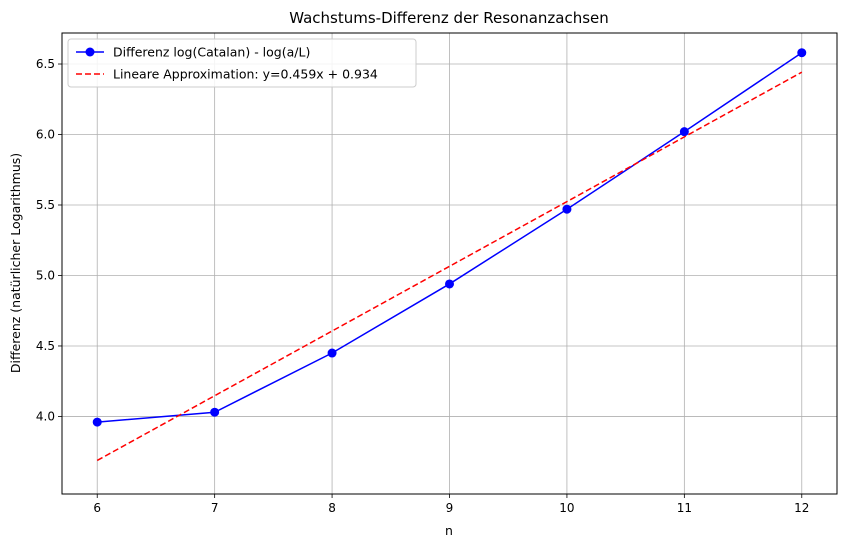 Image resolution: width=846 pixels, height=547 pixels. I want to click on y-tick-label: 4.5, so click(45, 346).